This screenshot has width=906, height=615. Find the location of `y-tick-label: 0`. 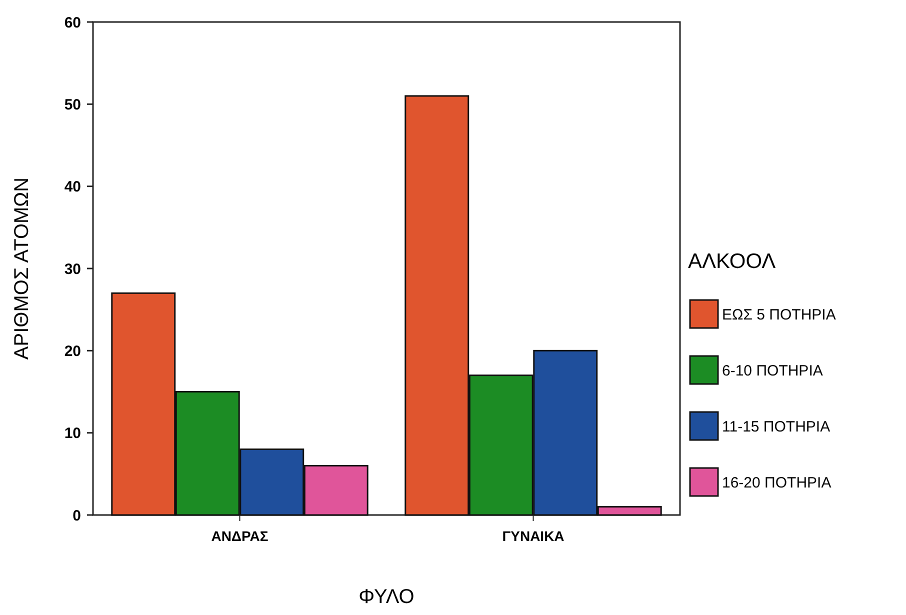

y-tick-label: 0 is located at coordinates (76, 515).